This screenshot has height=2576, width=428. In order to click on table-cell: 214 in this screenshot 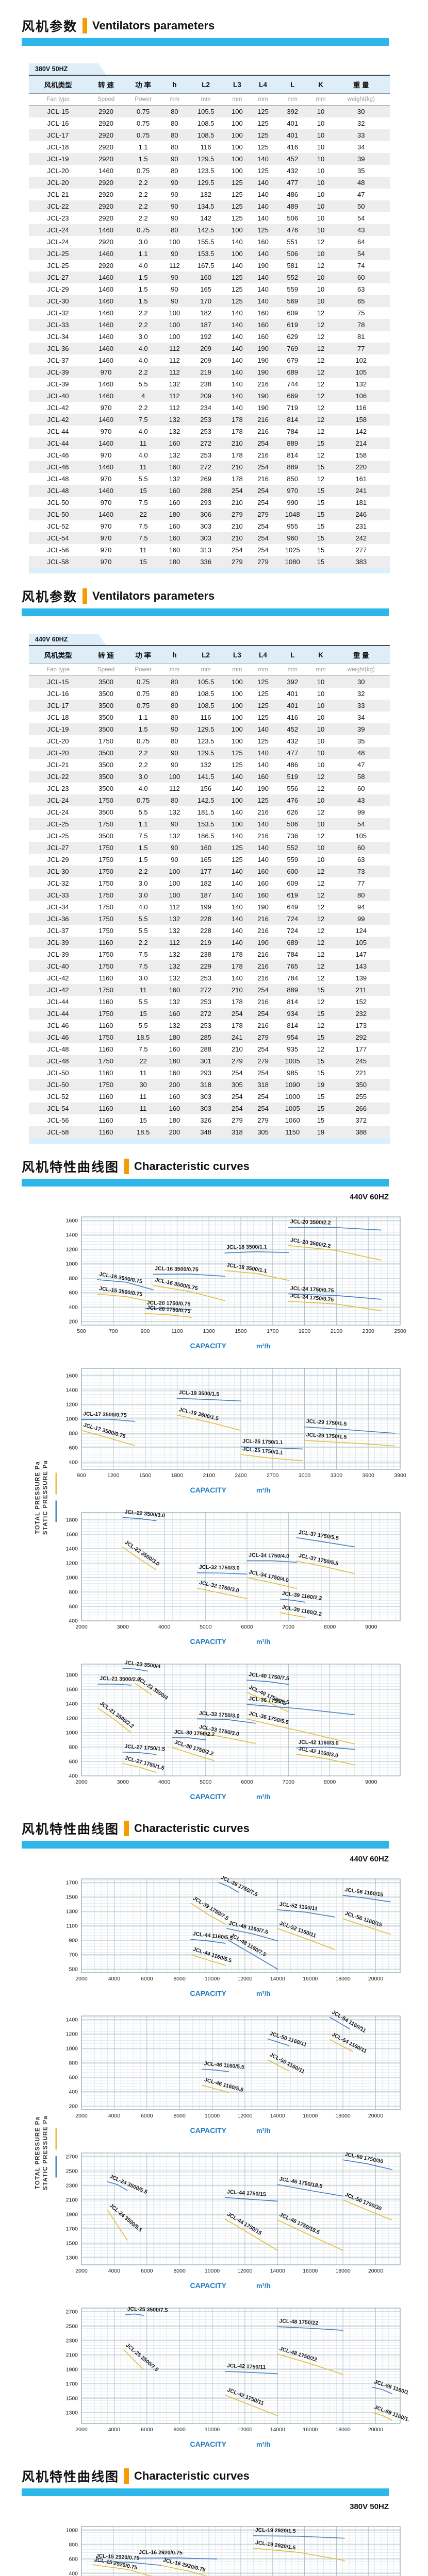, I will do `click(361, 443)`.